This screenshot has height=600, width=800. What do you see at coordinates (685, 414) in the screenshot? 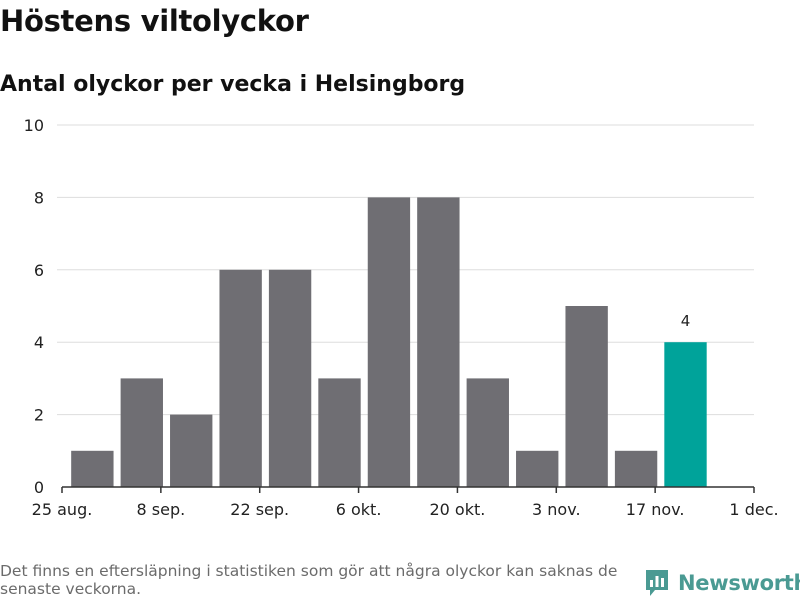
I see `highlighted-bar` at bounding box center [685, 414].